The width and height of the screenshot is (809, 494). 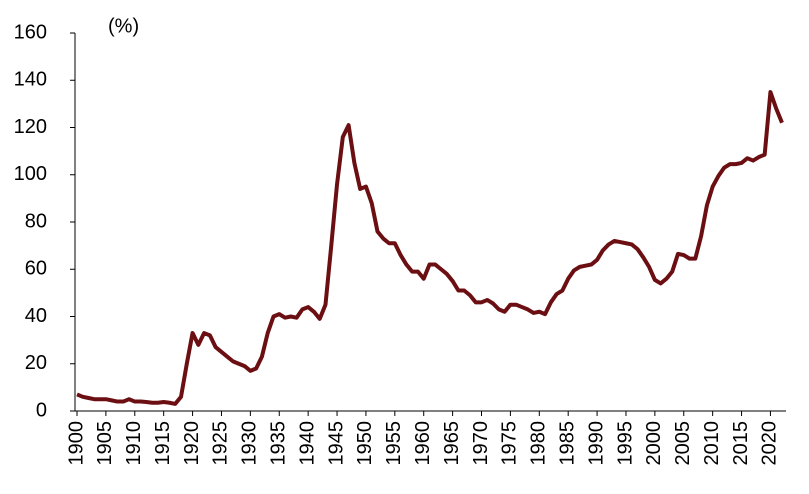 What do you see at coordinates (336, 443) in the screenshot?
I see `x-tick-label: 1945` at bounding box center [336, 443].